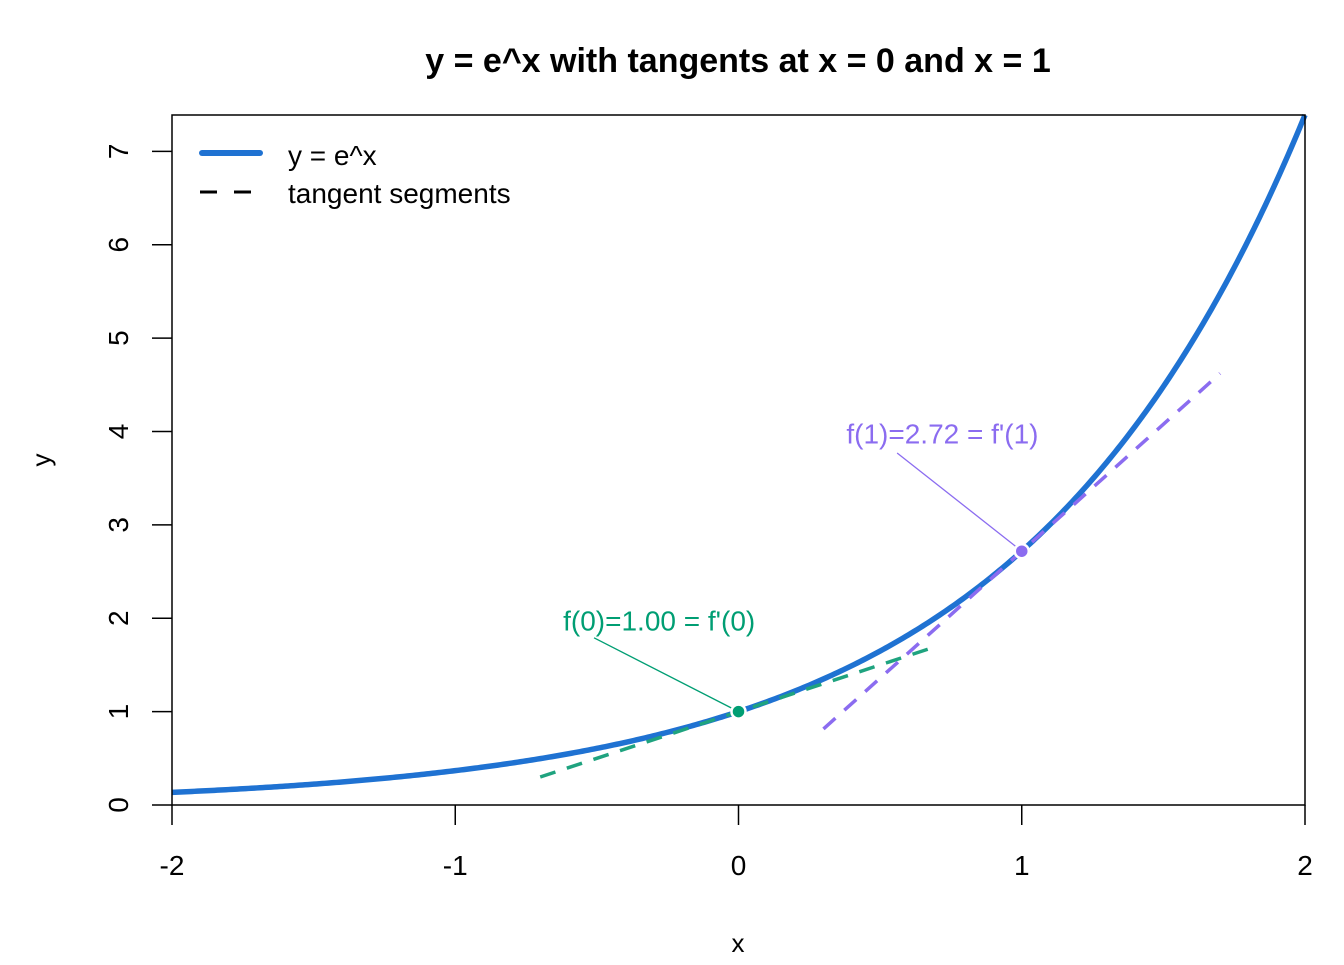 The width and height of the screenshot is (1344, 965). I want to click on x-tick-label: 2, so click(1305, 865).